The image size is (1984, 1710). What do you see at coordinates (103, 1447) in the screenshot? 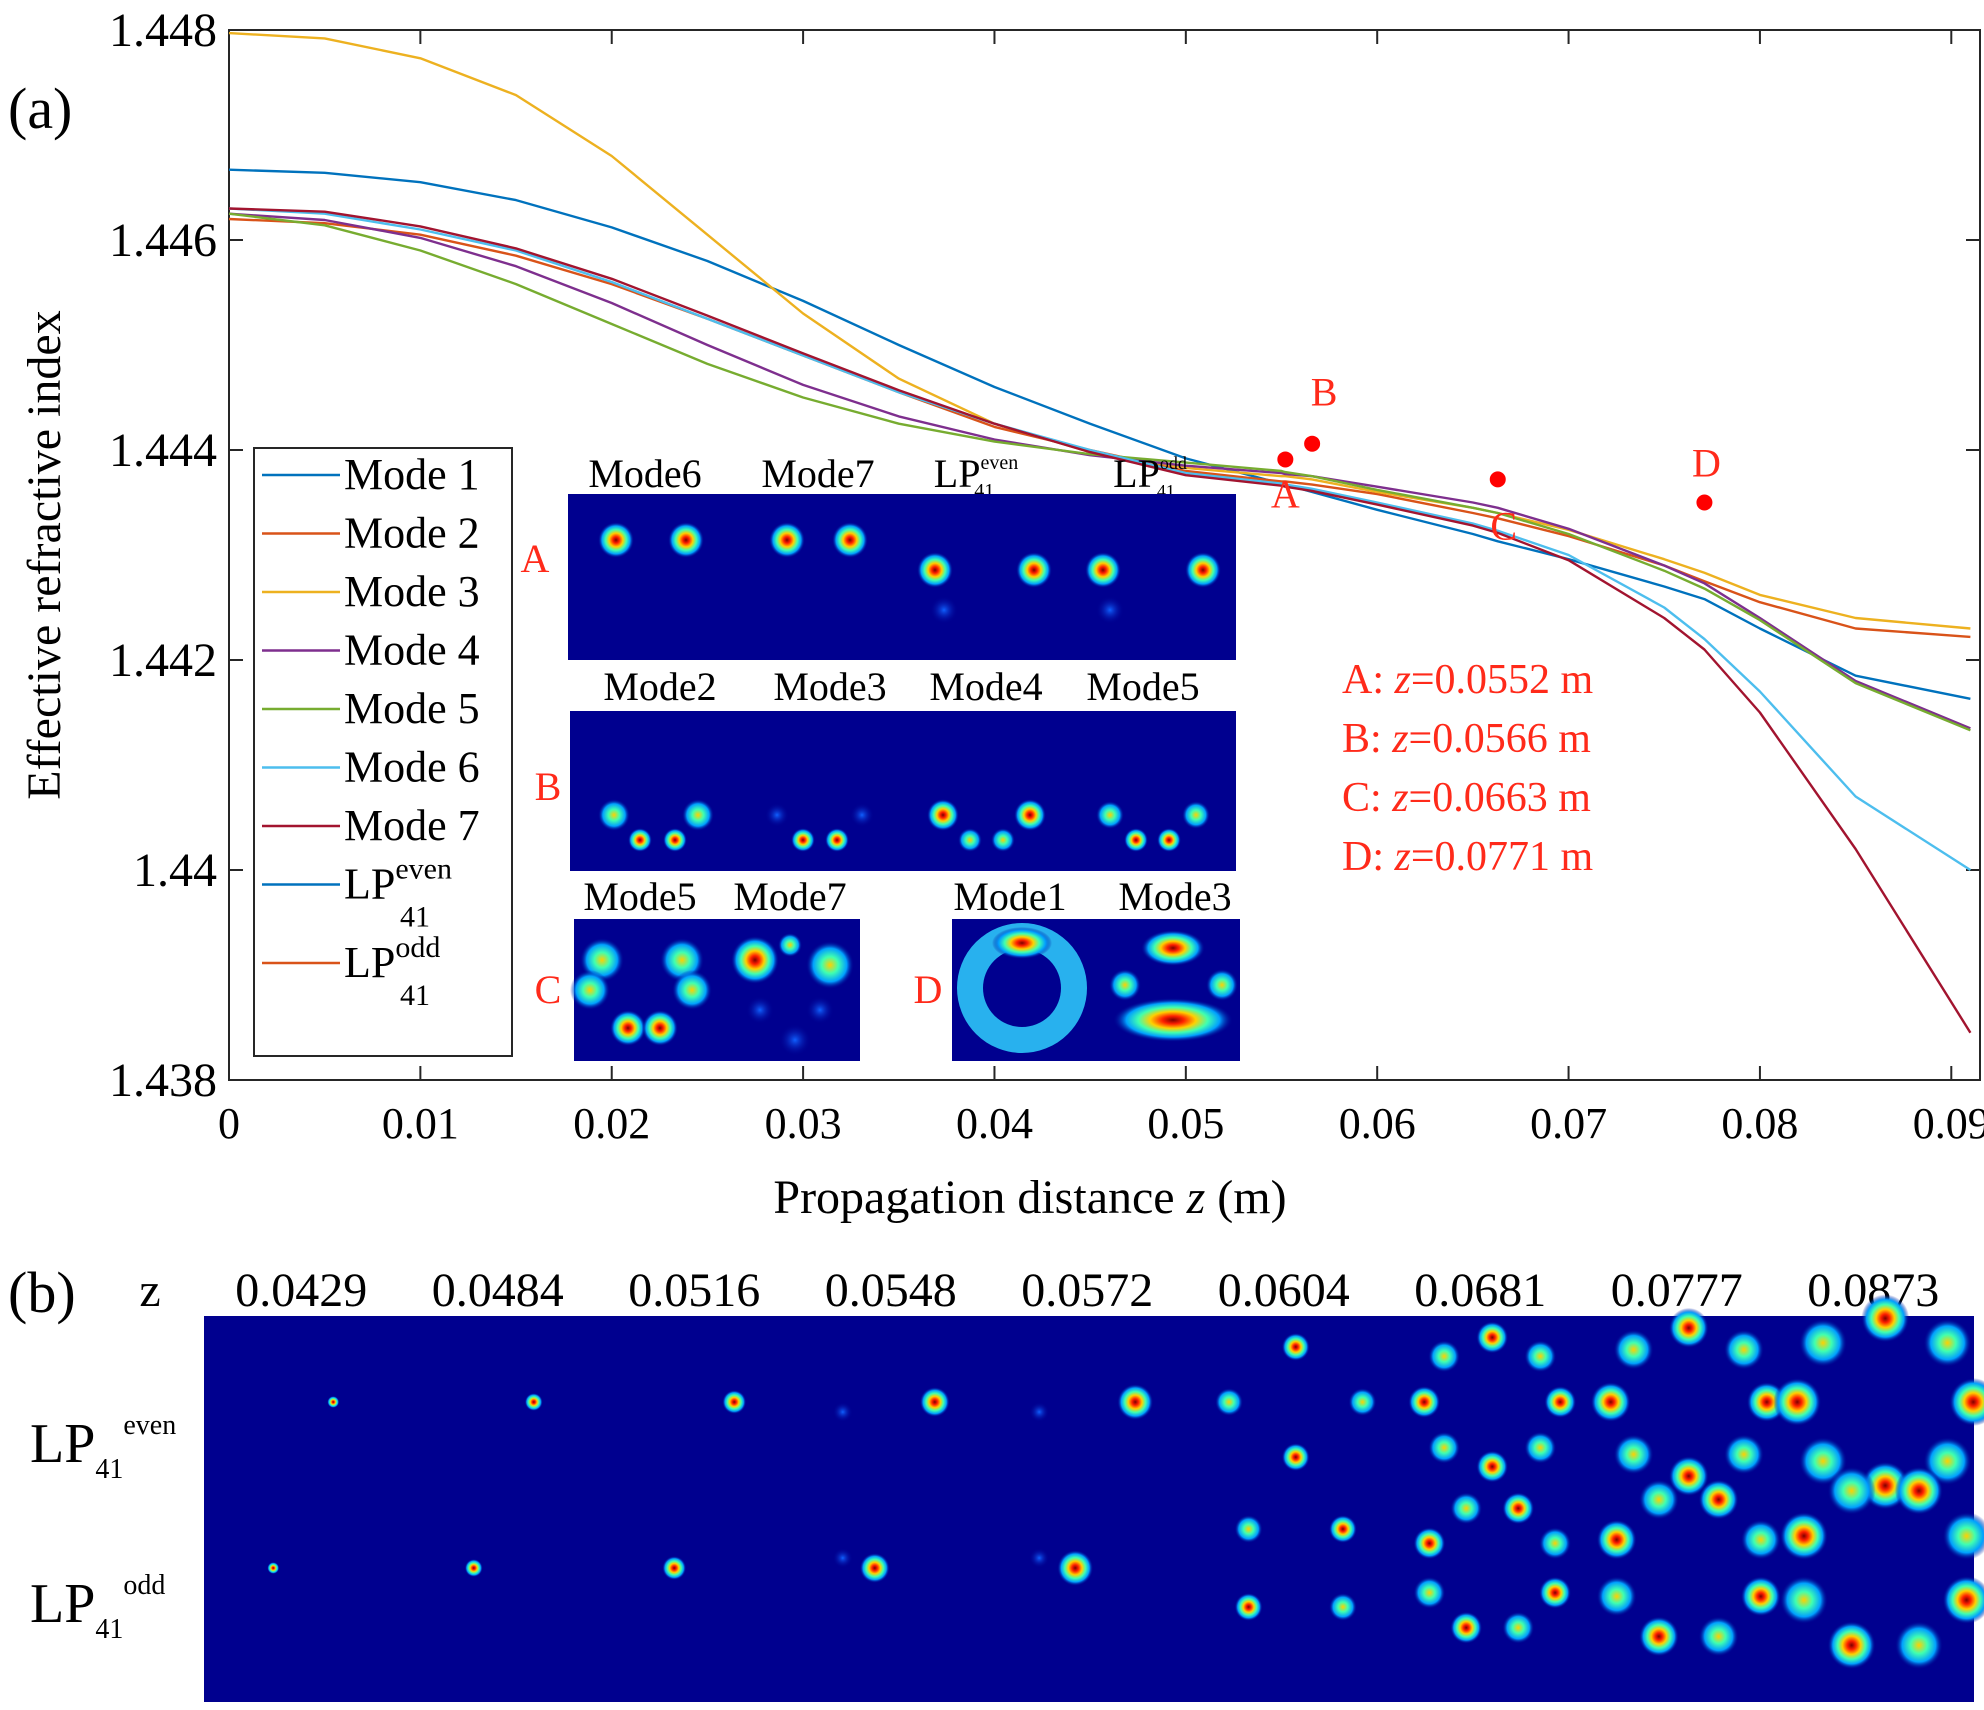
I see `panel-b-row-label-even: LP41even` at bounding box center [103, 1447].